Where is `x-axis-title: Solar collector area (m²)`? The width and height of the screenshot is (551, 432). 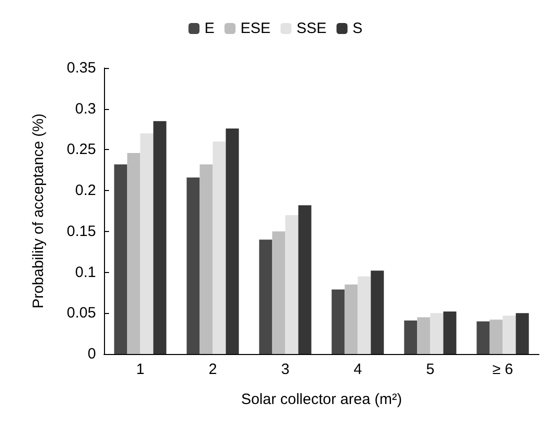
x-axis-title: Solar collector area (m²) is located at coordinates (321, 399).